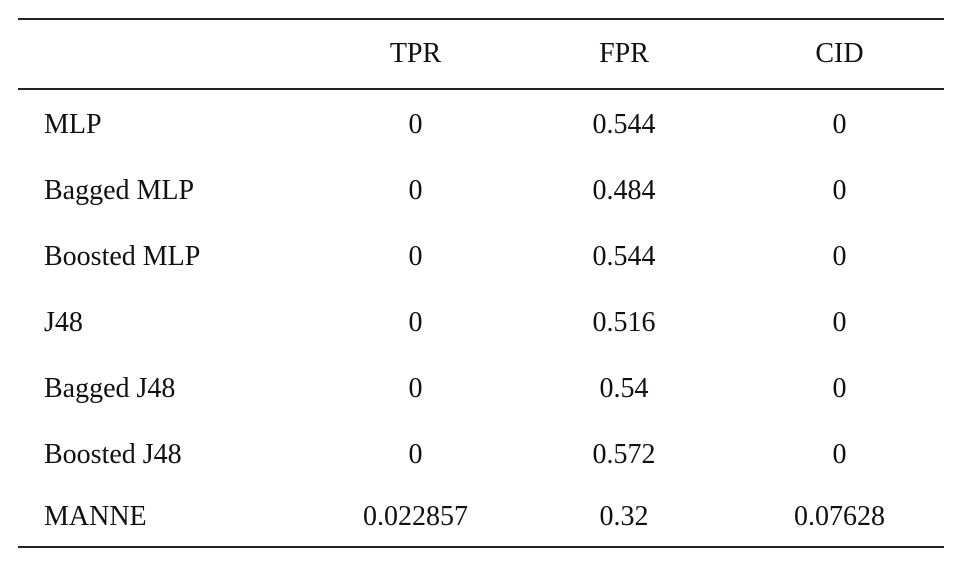  What do you see at coordinates (415, 516) in the screenshot?
I see `tpr-cell: 0.022857` at bounding box center [415, 516].